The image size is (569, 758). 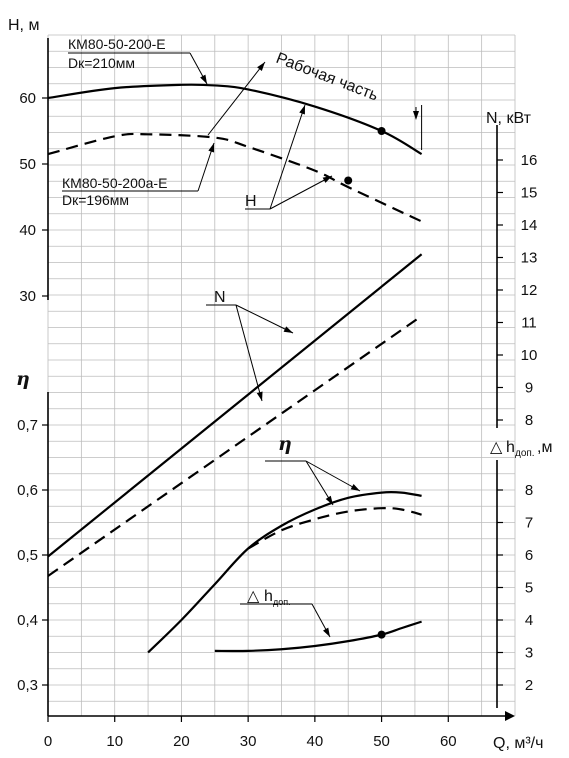 What do you see at coordinates (365, 383) in the screenshot?
I see `chart-markers` at bounding box center [365, 383].